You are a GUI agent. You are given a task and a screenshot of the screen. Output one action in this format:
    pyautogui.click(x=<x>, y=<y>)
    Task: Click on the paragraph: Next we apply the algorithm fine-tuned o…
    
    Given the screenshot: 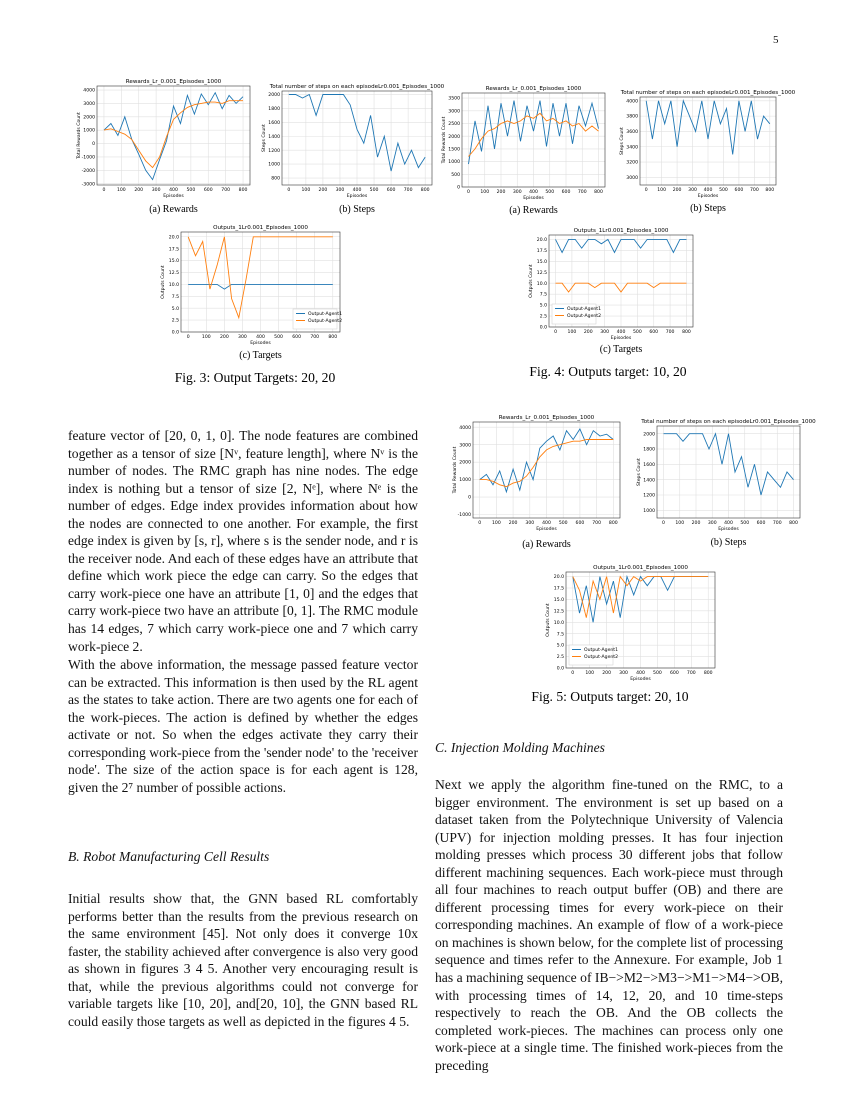 What is the action you would take?
    pyautogui.click(x=609, y=925)
    